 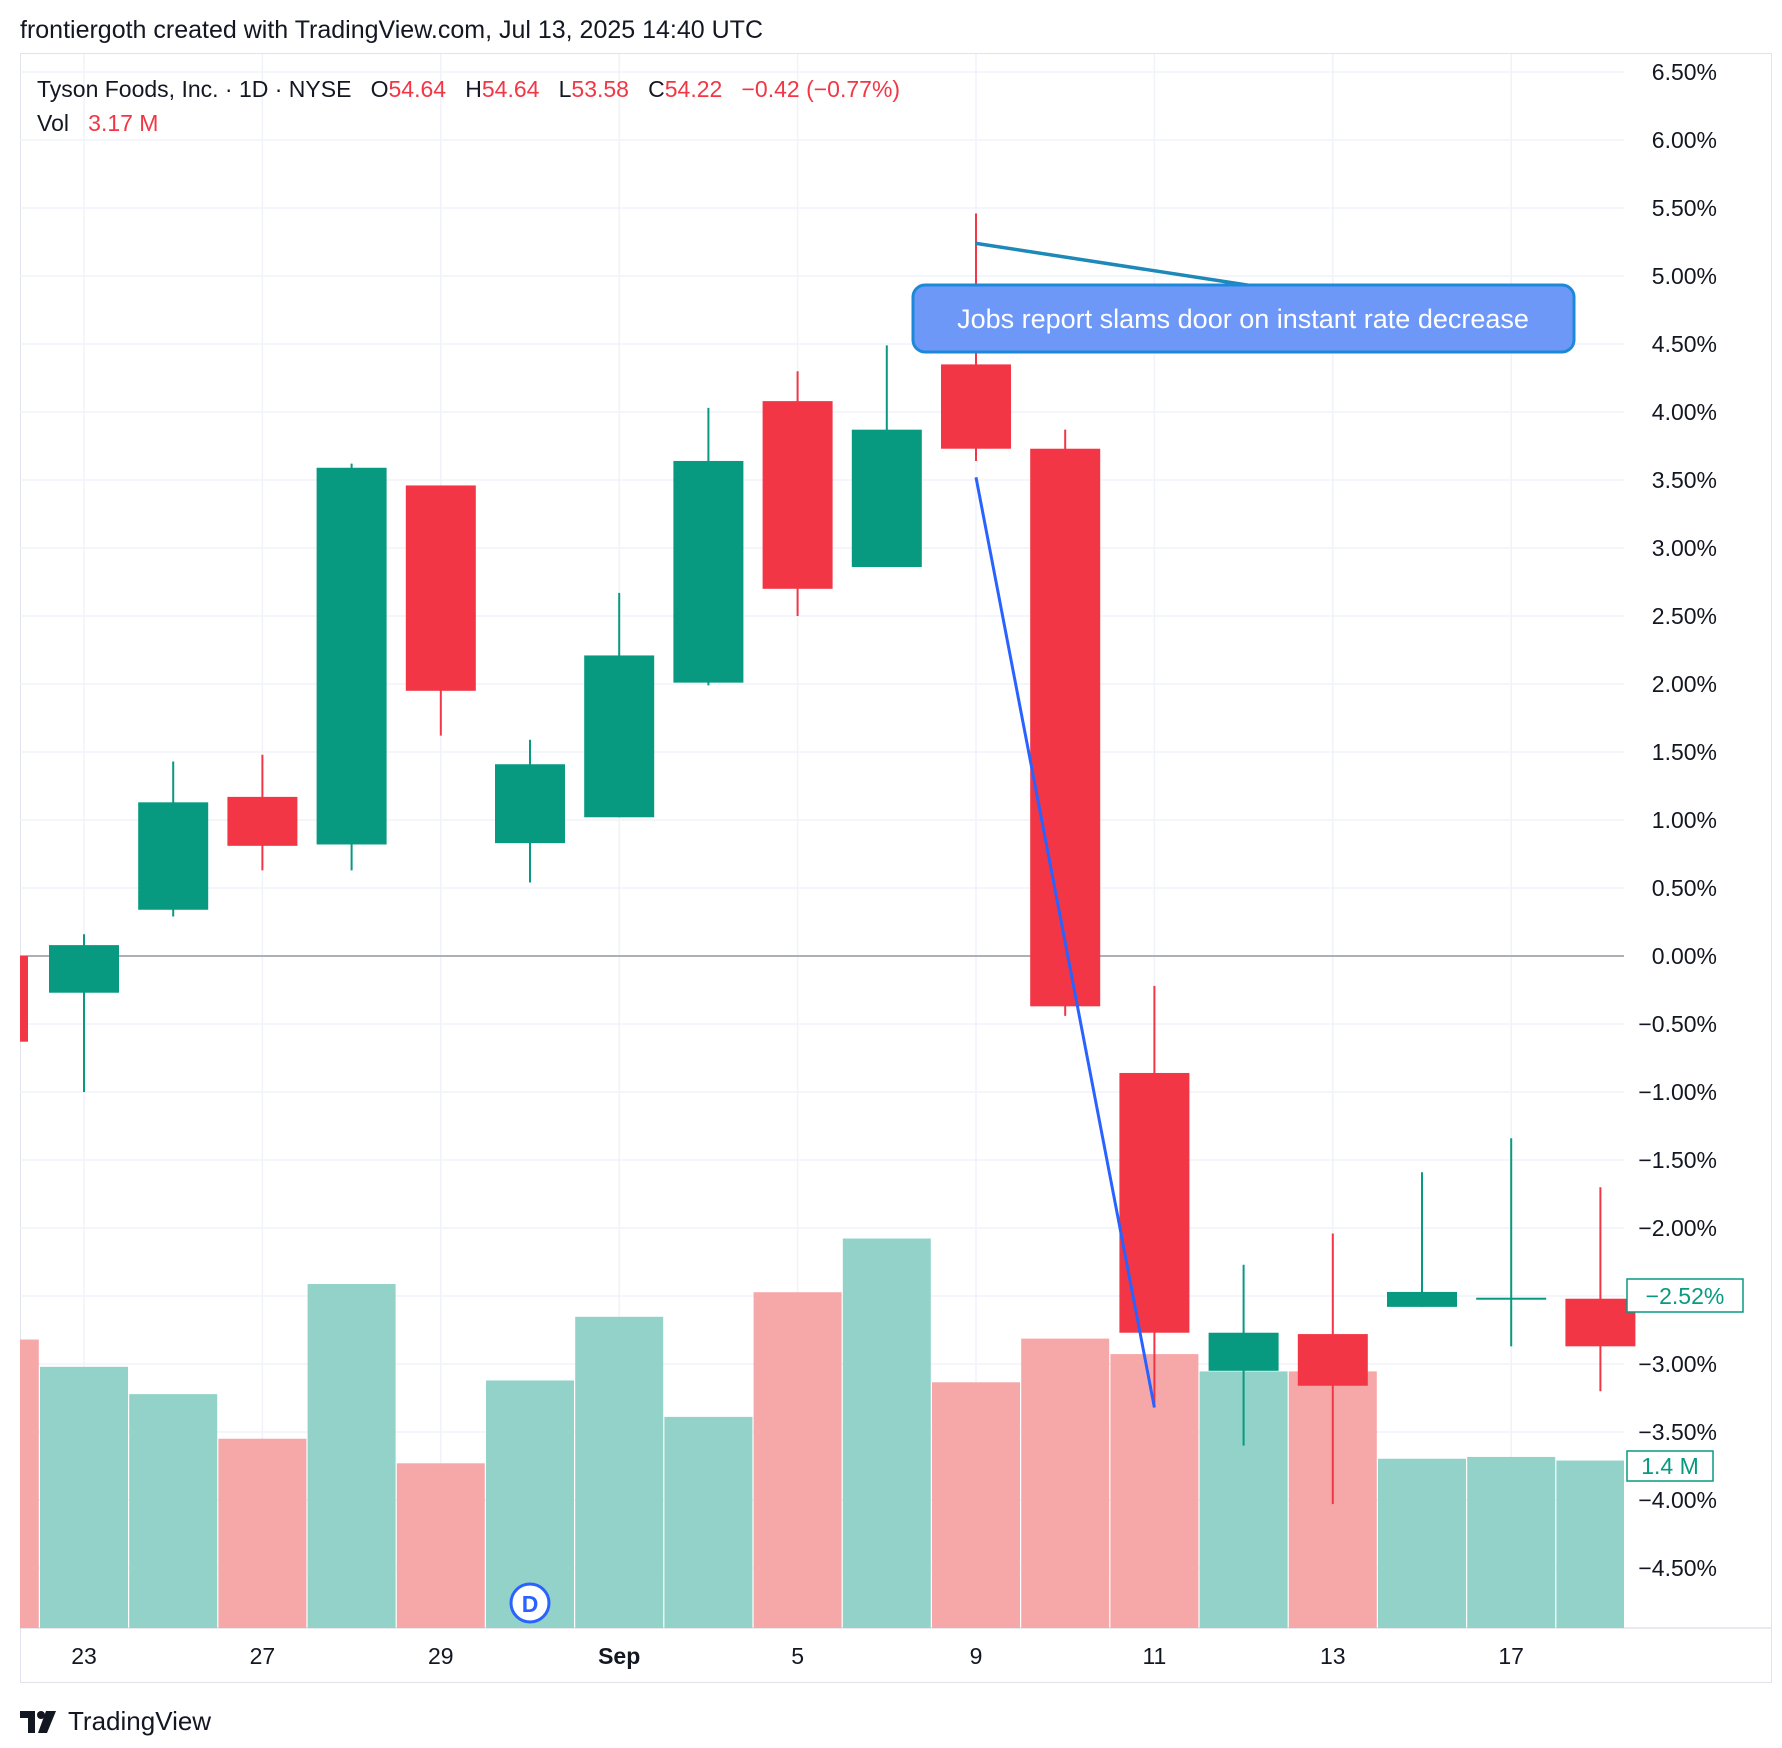 I want to click on y-tick-label: 3.00%, so click(x=1684, y=548).